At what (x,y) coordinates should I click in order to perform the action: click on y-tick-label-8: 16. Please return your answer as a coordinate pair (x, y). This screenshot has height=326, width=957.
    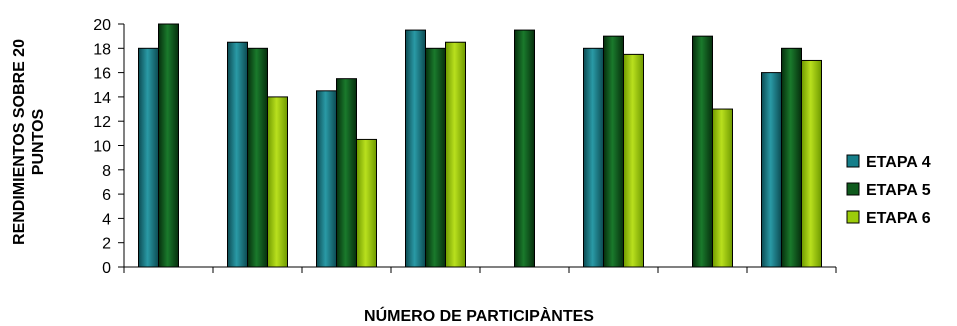
    Looking at the image, I should click on (102, 74).